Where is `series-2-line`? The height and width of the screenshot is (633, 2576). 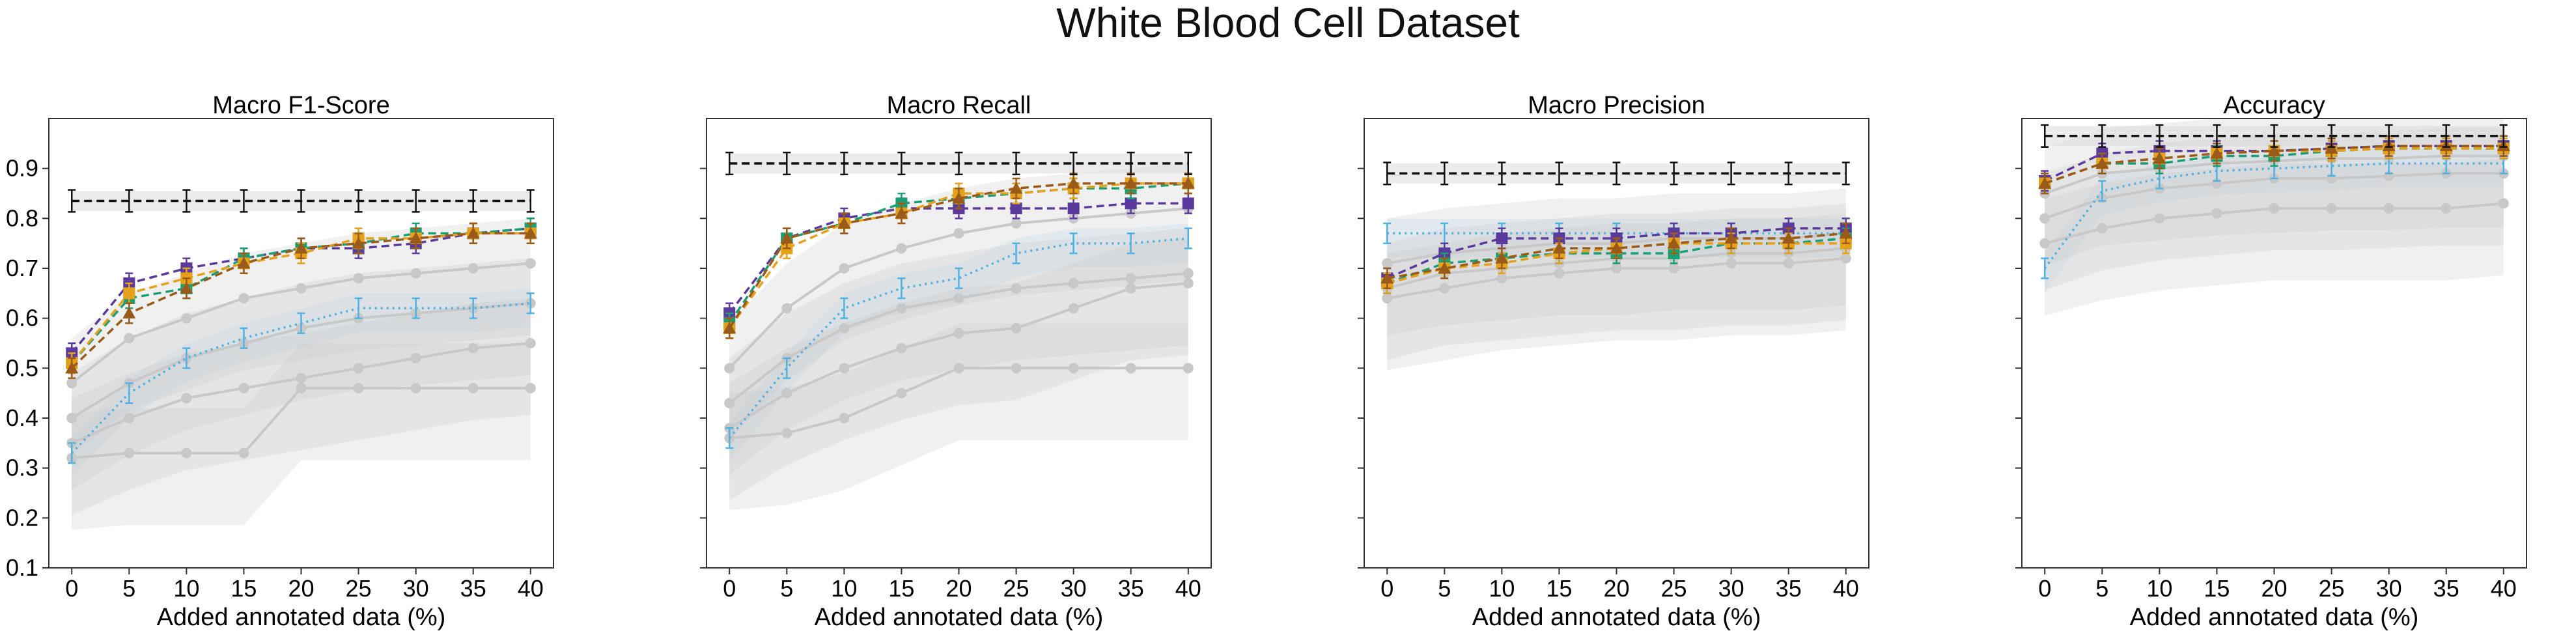 series-2-line is located at coordinates (301, 295).